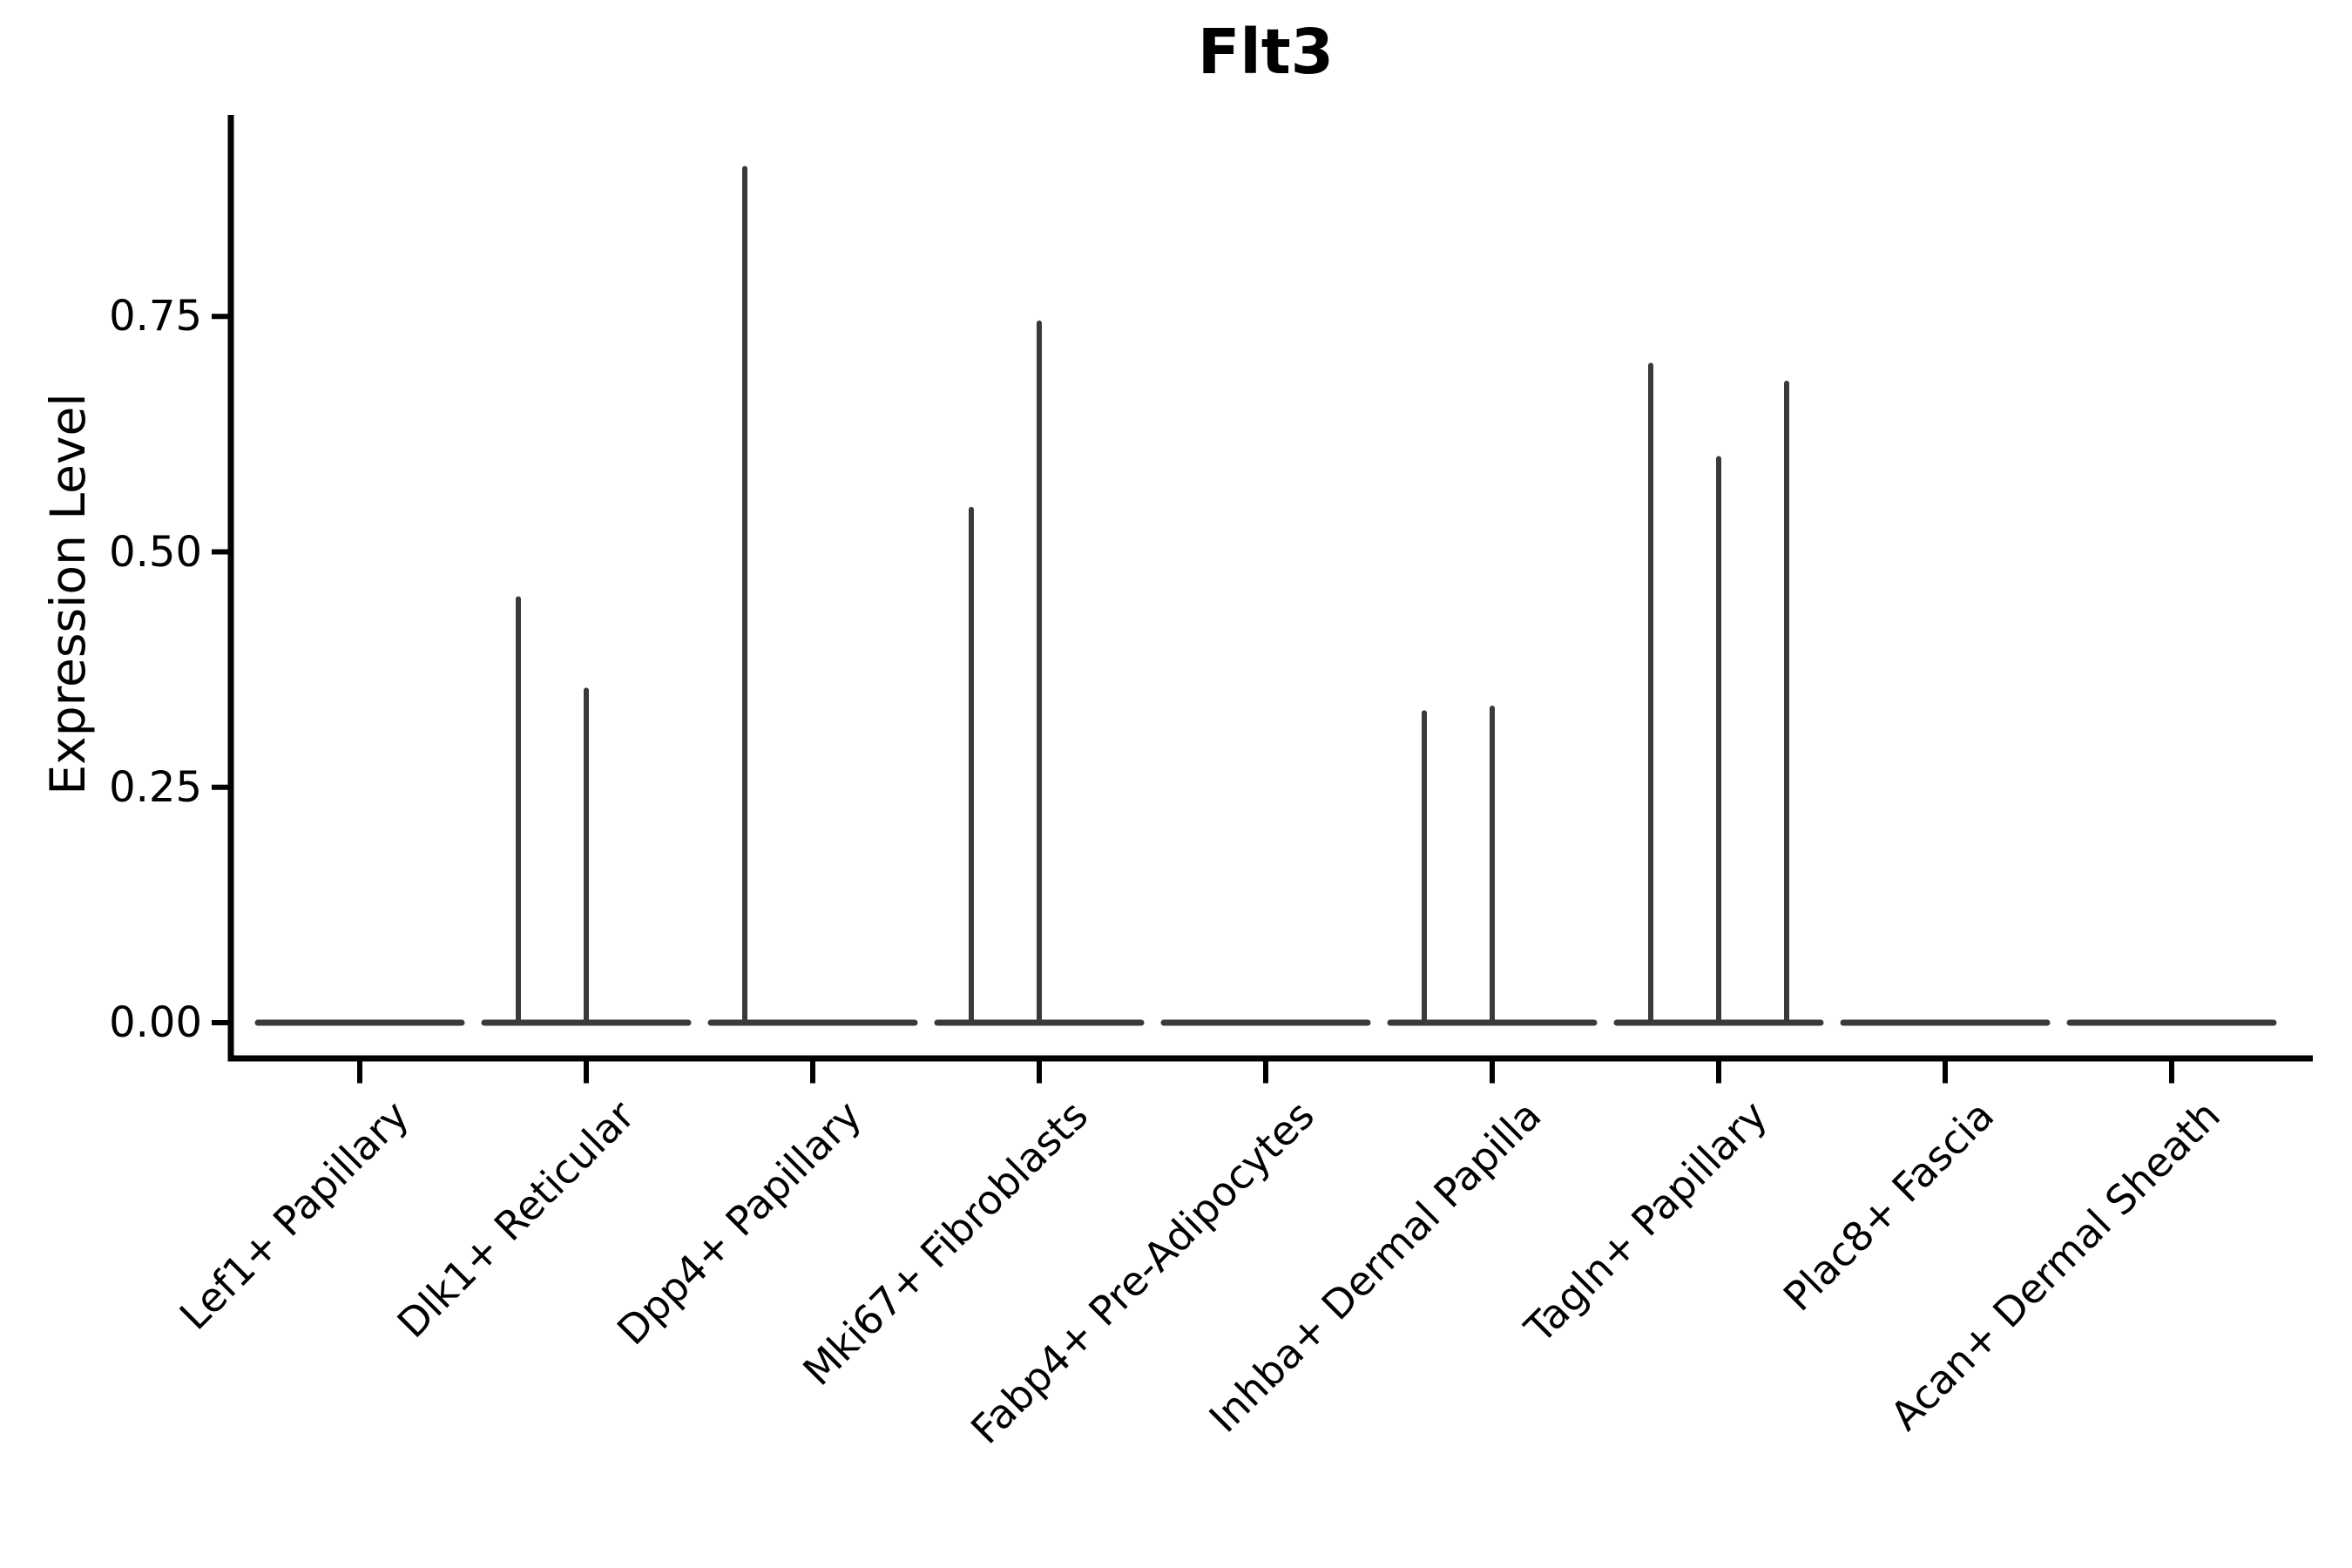 The width and height of the screenshot is (2352, 1568). I want to click on y-tick-label: 0.50, so click(155, 552).